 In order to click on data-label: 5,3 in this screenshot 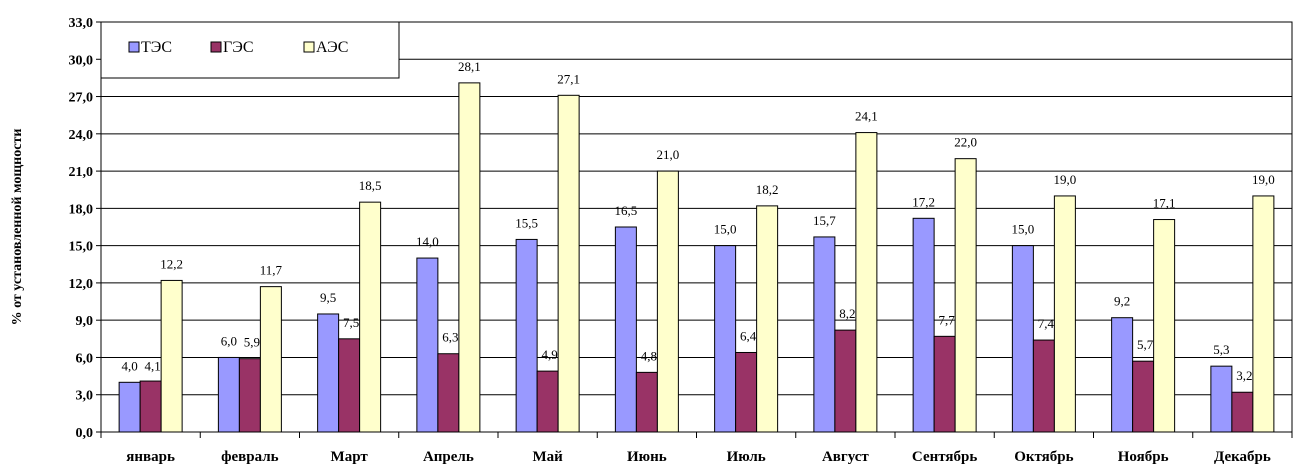, I will do `click(1221, 349)`.